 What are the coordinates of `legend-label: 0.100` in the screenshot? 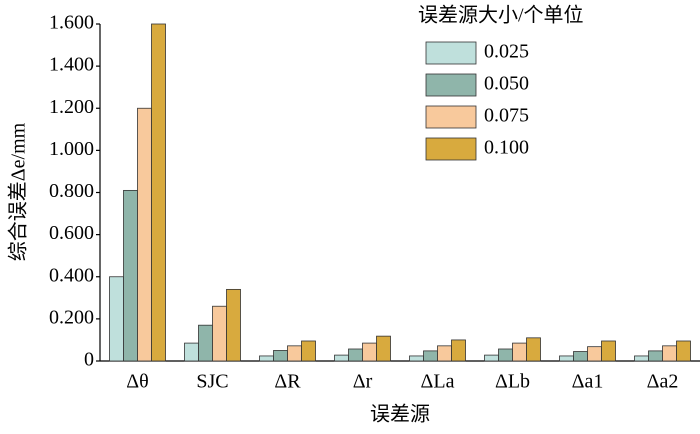 It's located at (506, 148).